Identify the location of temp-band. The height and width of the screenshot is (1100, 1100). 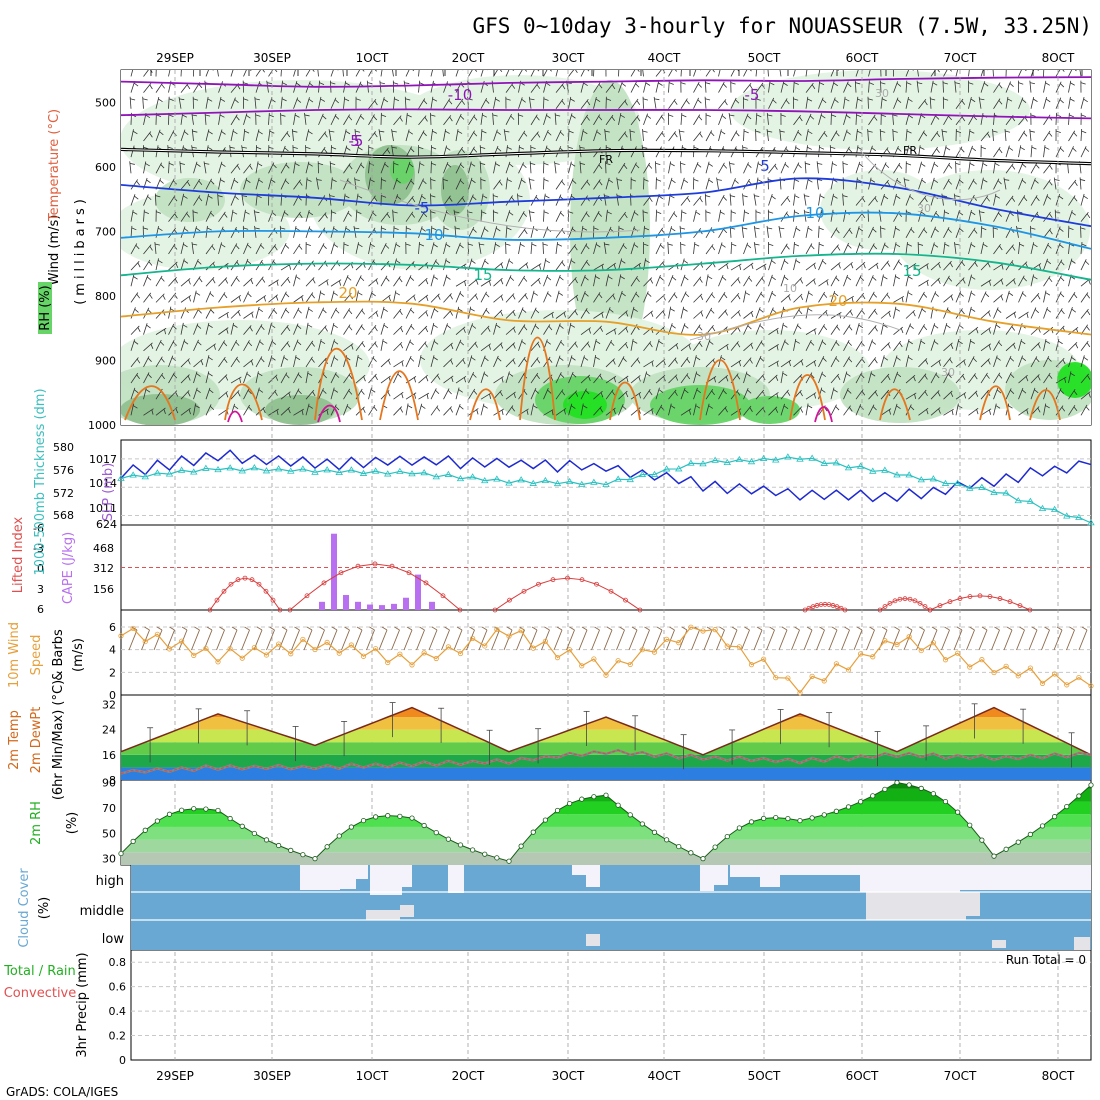
(606, 748).